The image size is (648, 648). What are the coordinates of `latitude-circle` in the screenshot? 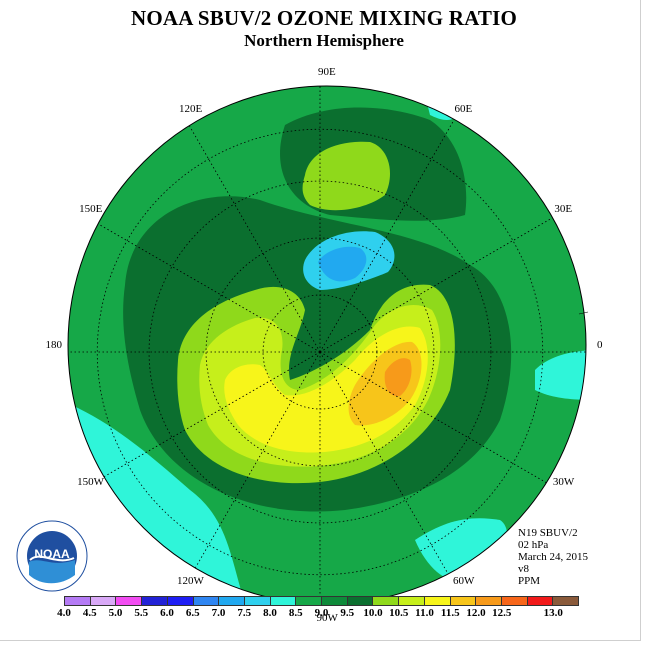 It's located at (320, 352).